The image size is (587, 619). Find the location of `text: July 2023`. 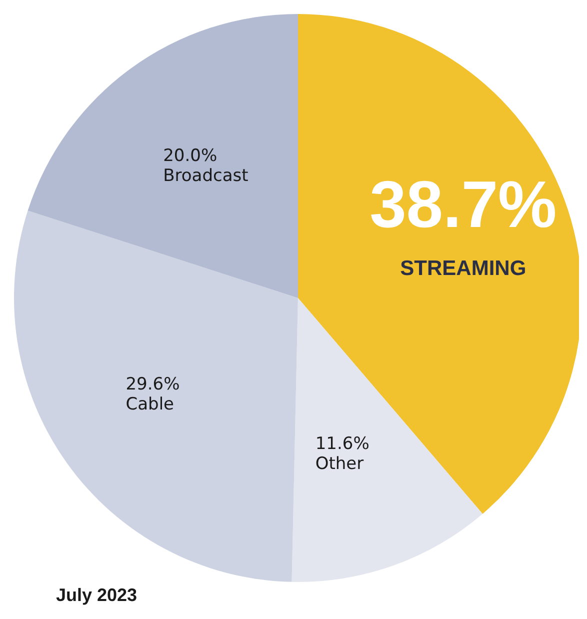

text: July 2023 is located at coordinates (97, 595).